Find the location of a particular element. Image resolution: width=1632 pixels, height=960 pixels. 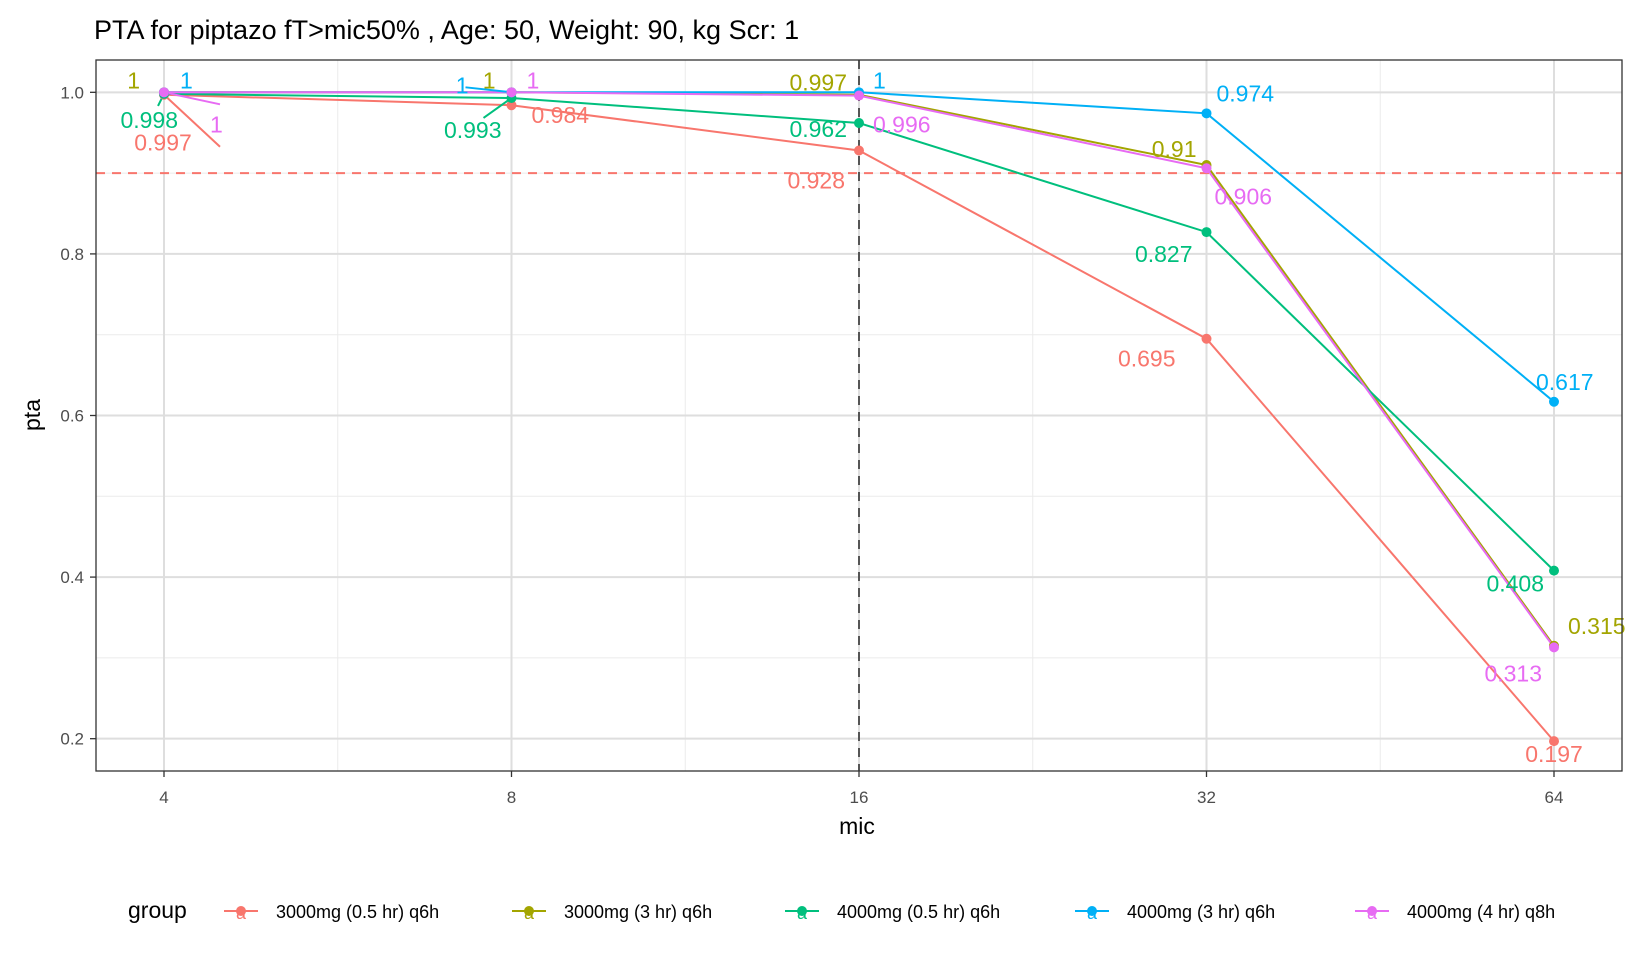

data-label: 0.695 is located at coordinates (1147, 359).